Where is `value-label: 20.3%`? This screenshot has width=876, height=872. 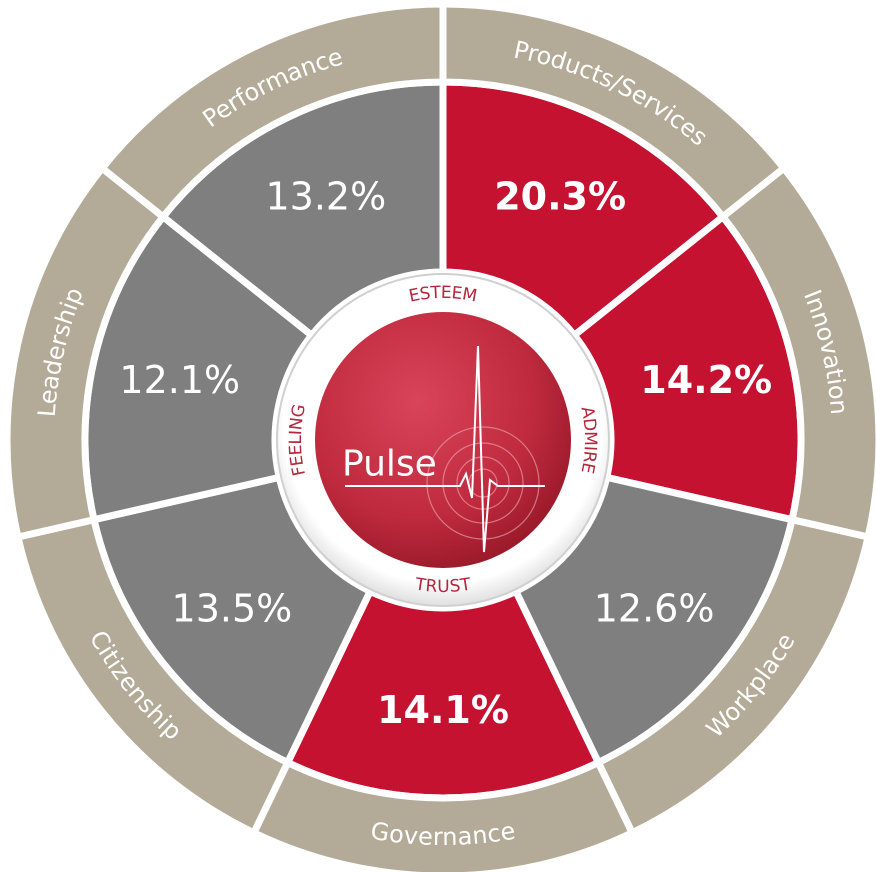
value-label: 20.3% is located at coordinates (560, 197).